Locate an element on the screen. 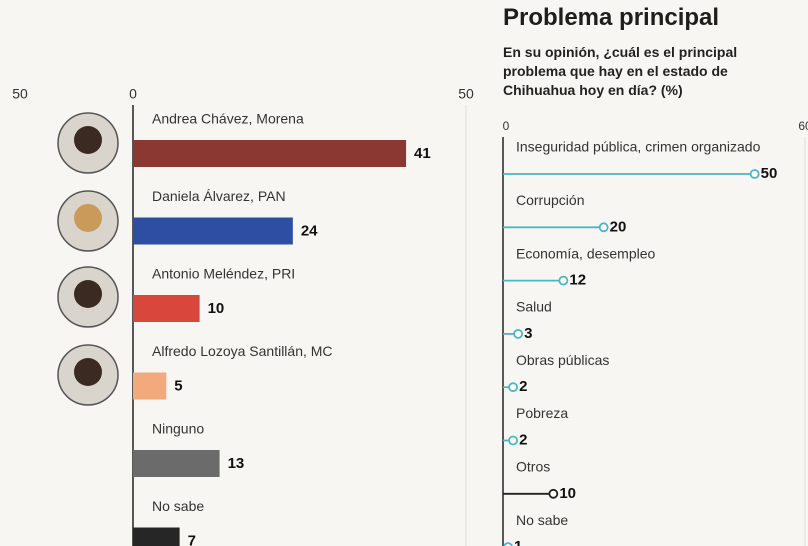 The image size is (808, 546). faces is located at coordinates (88, 256).